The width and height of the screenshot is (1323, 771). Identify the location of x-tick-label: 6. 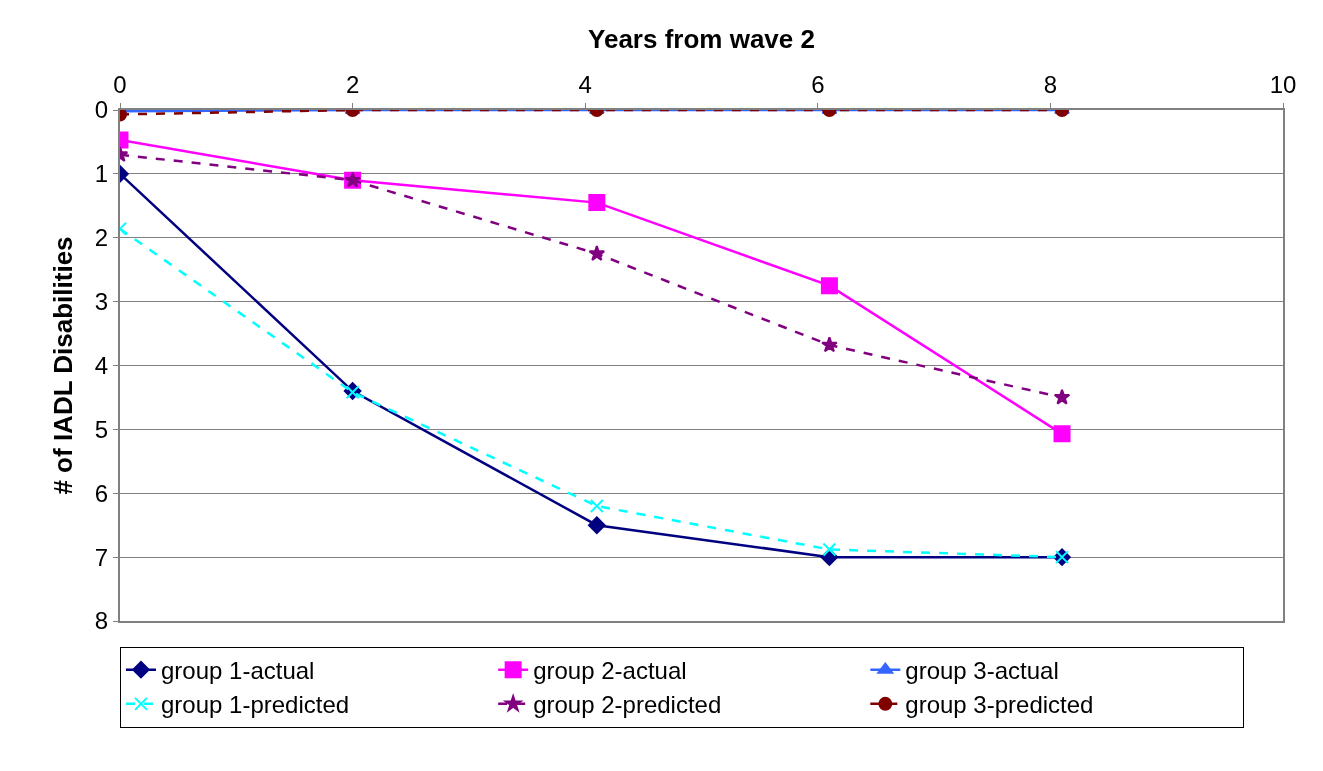
(818, 85).